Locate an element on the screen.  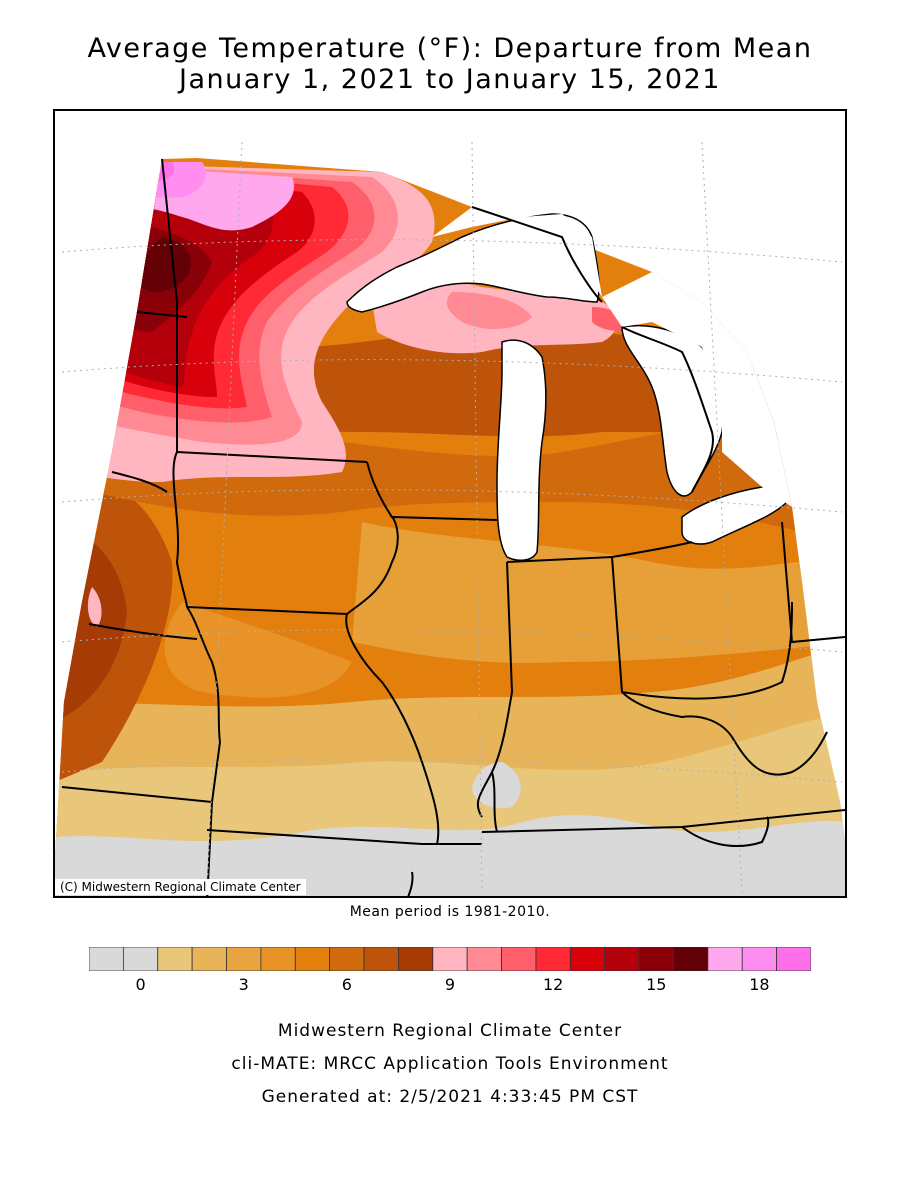
water-and-outside-areas is located at coordinates (569, 384).